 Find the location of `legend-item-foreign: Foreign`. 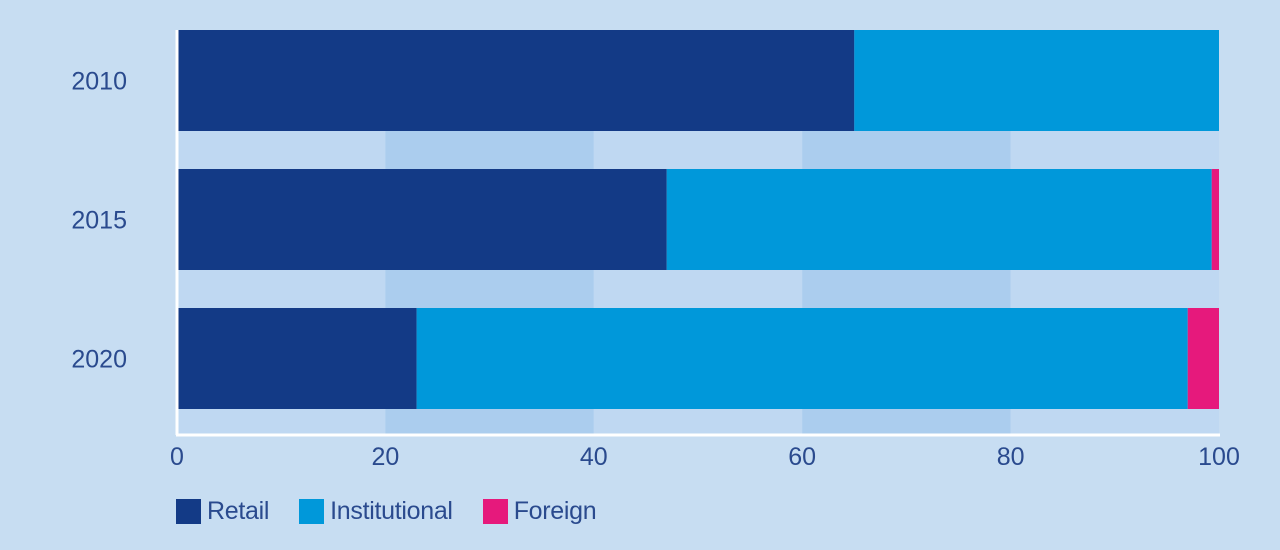

legend-item-foreign: Foreign is located at coordinates (539, 511).